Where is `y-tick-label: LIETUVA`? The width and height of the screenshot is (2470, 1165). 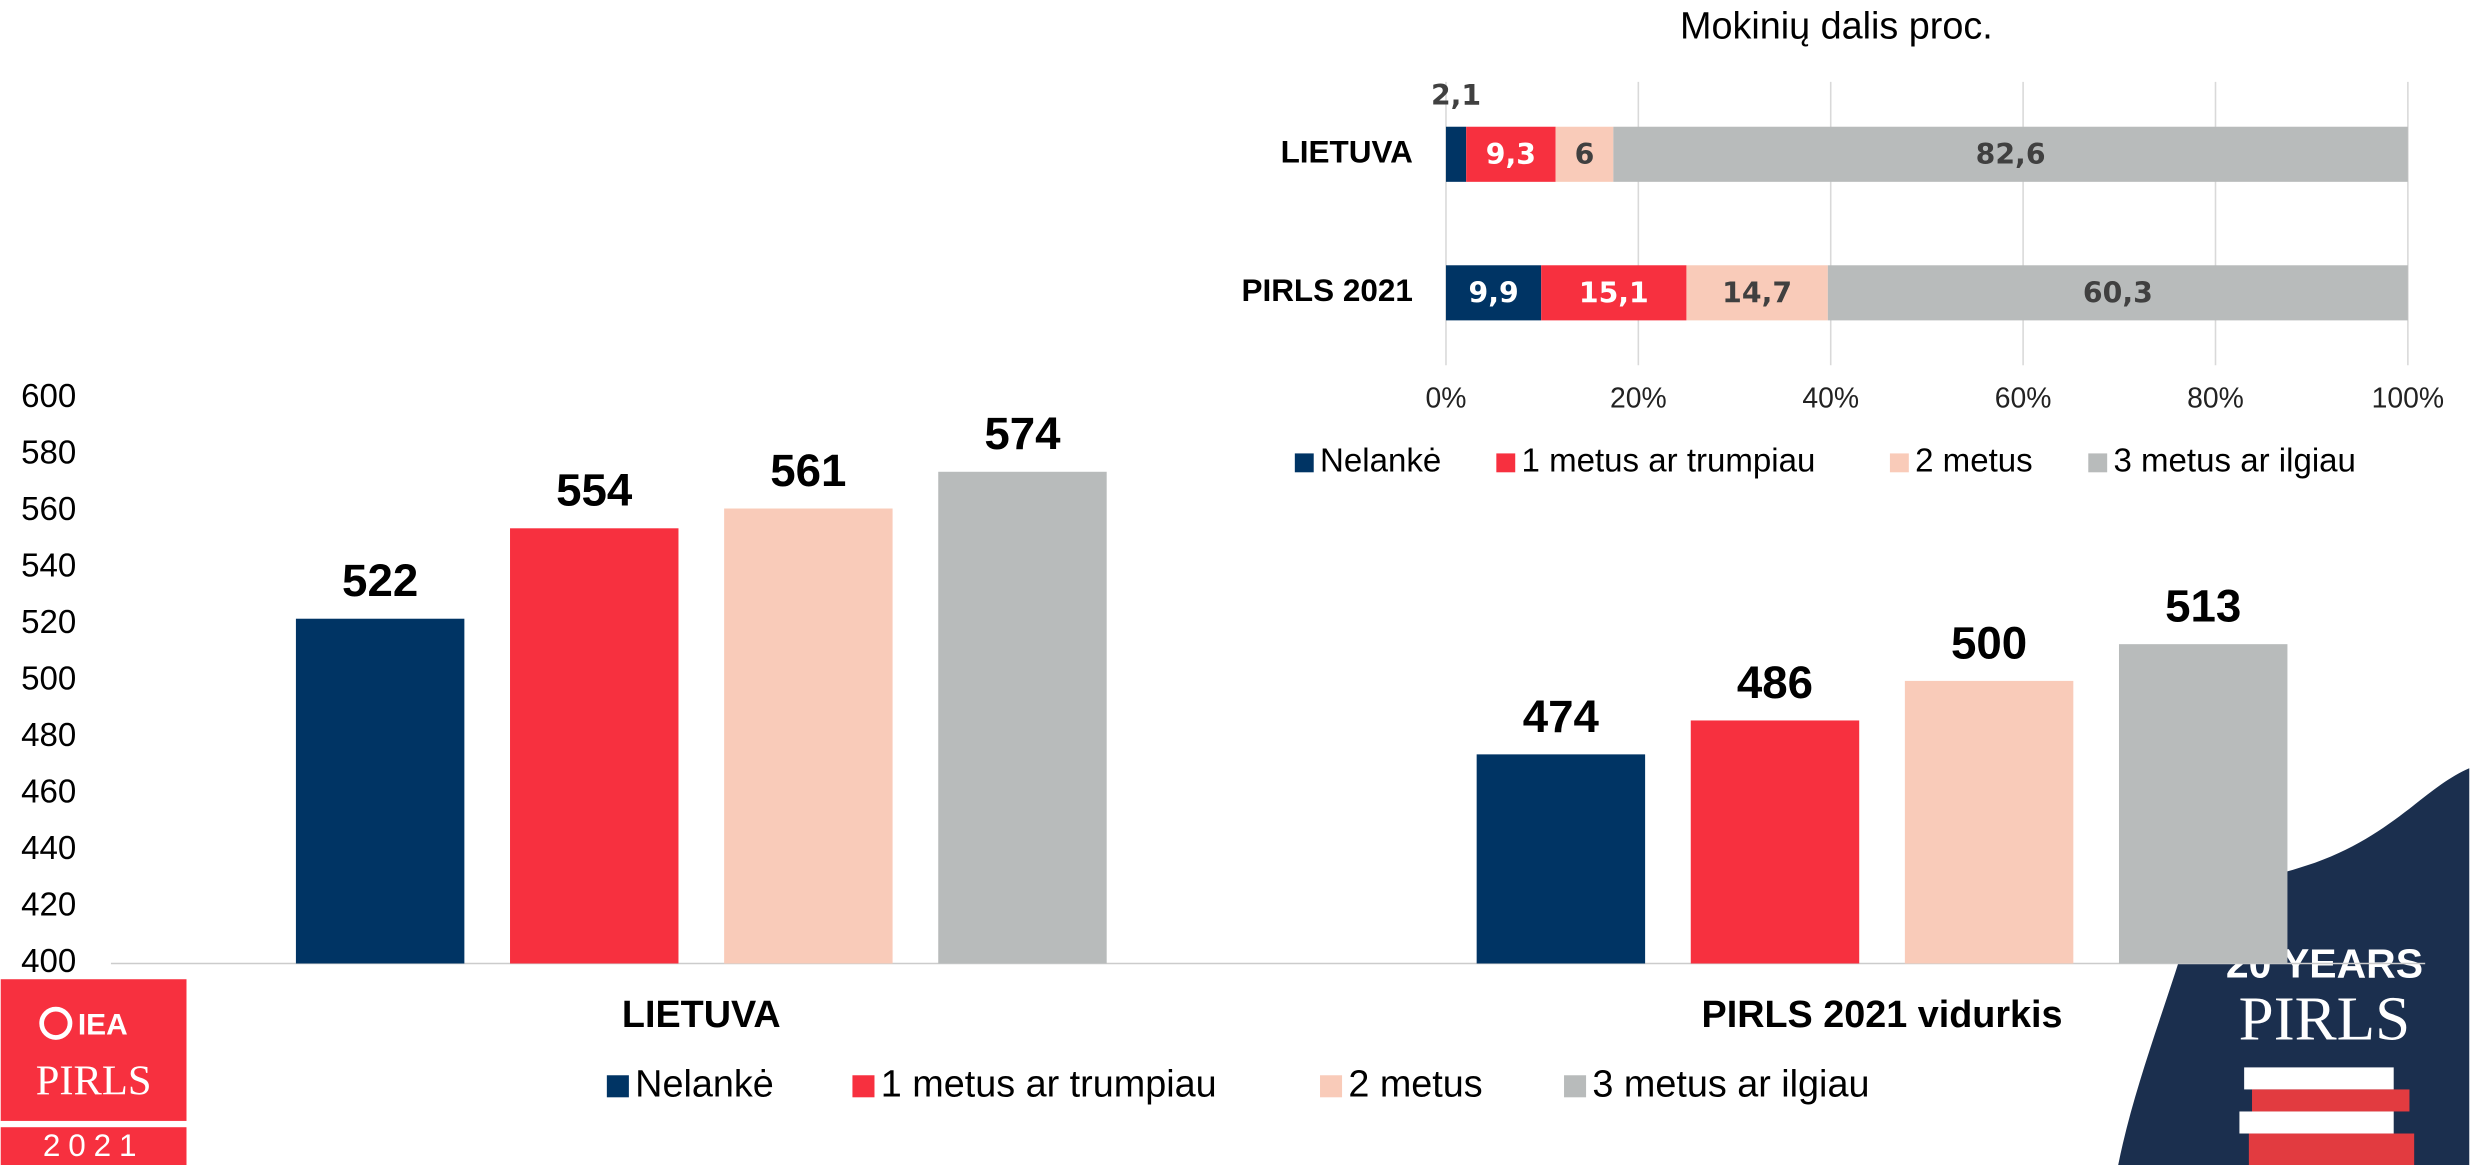
y-tick-label: LIETUVA is located at coordinates (1347, 152).